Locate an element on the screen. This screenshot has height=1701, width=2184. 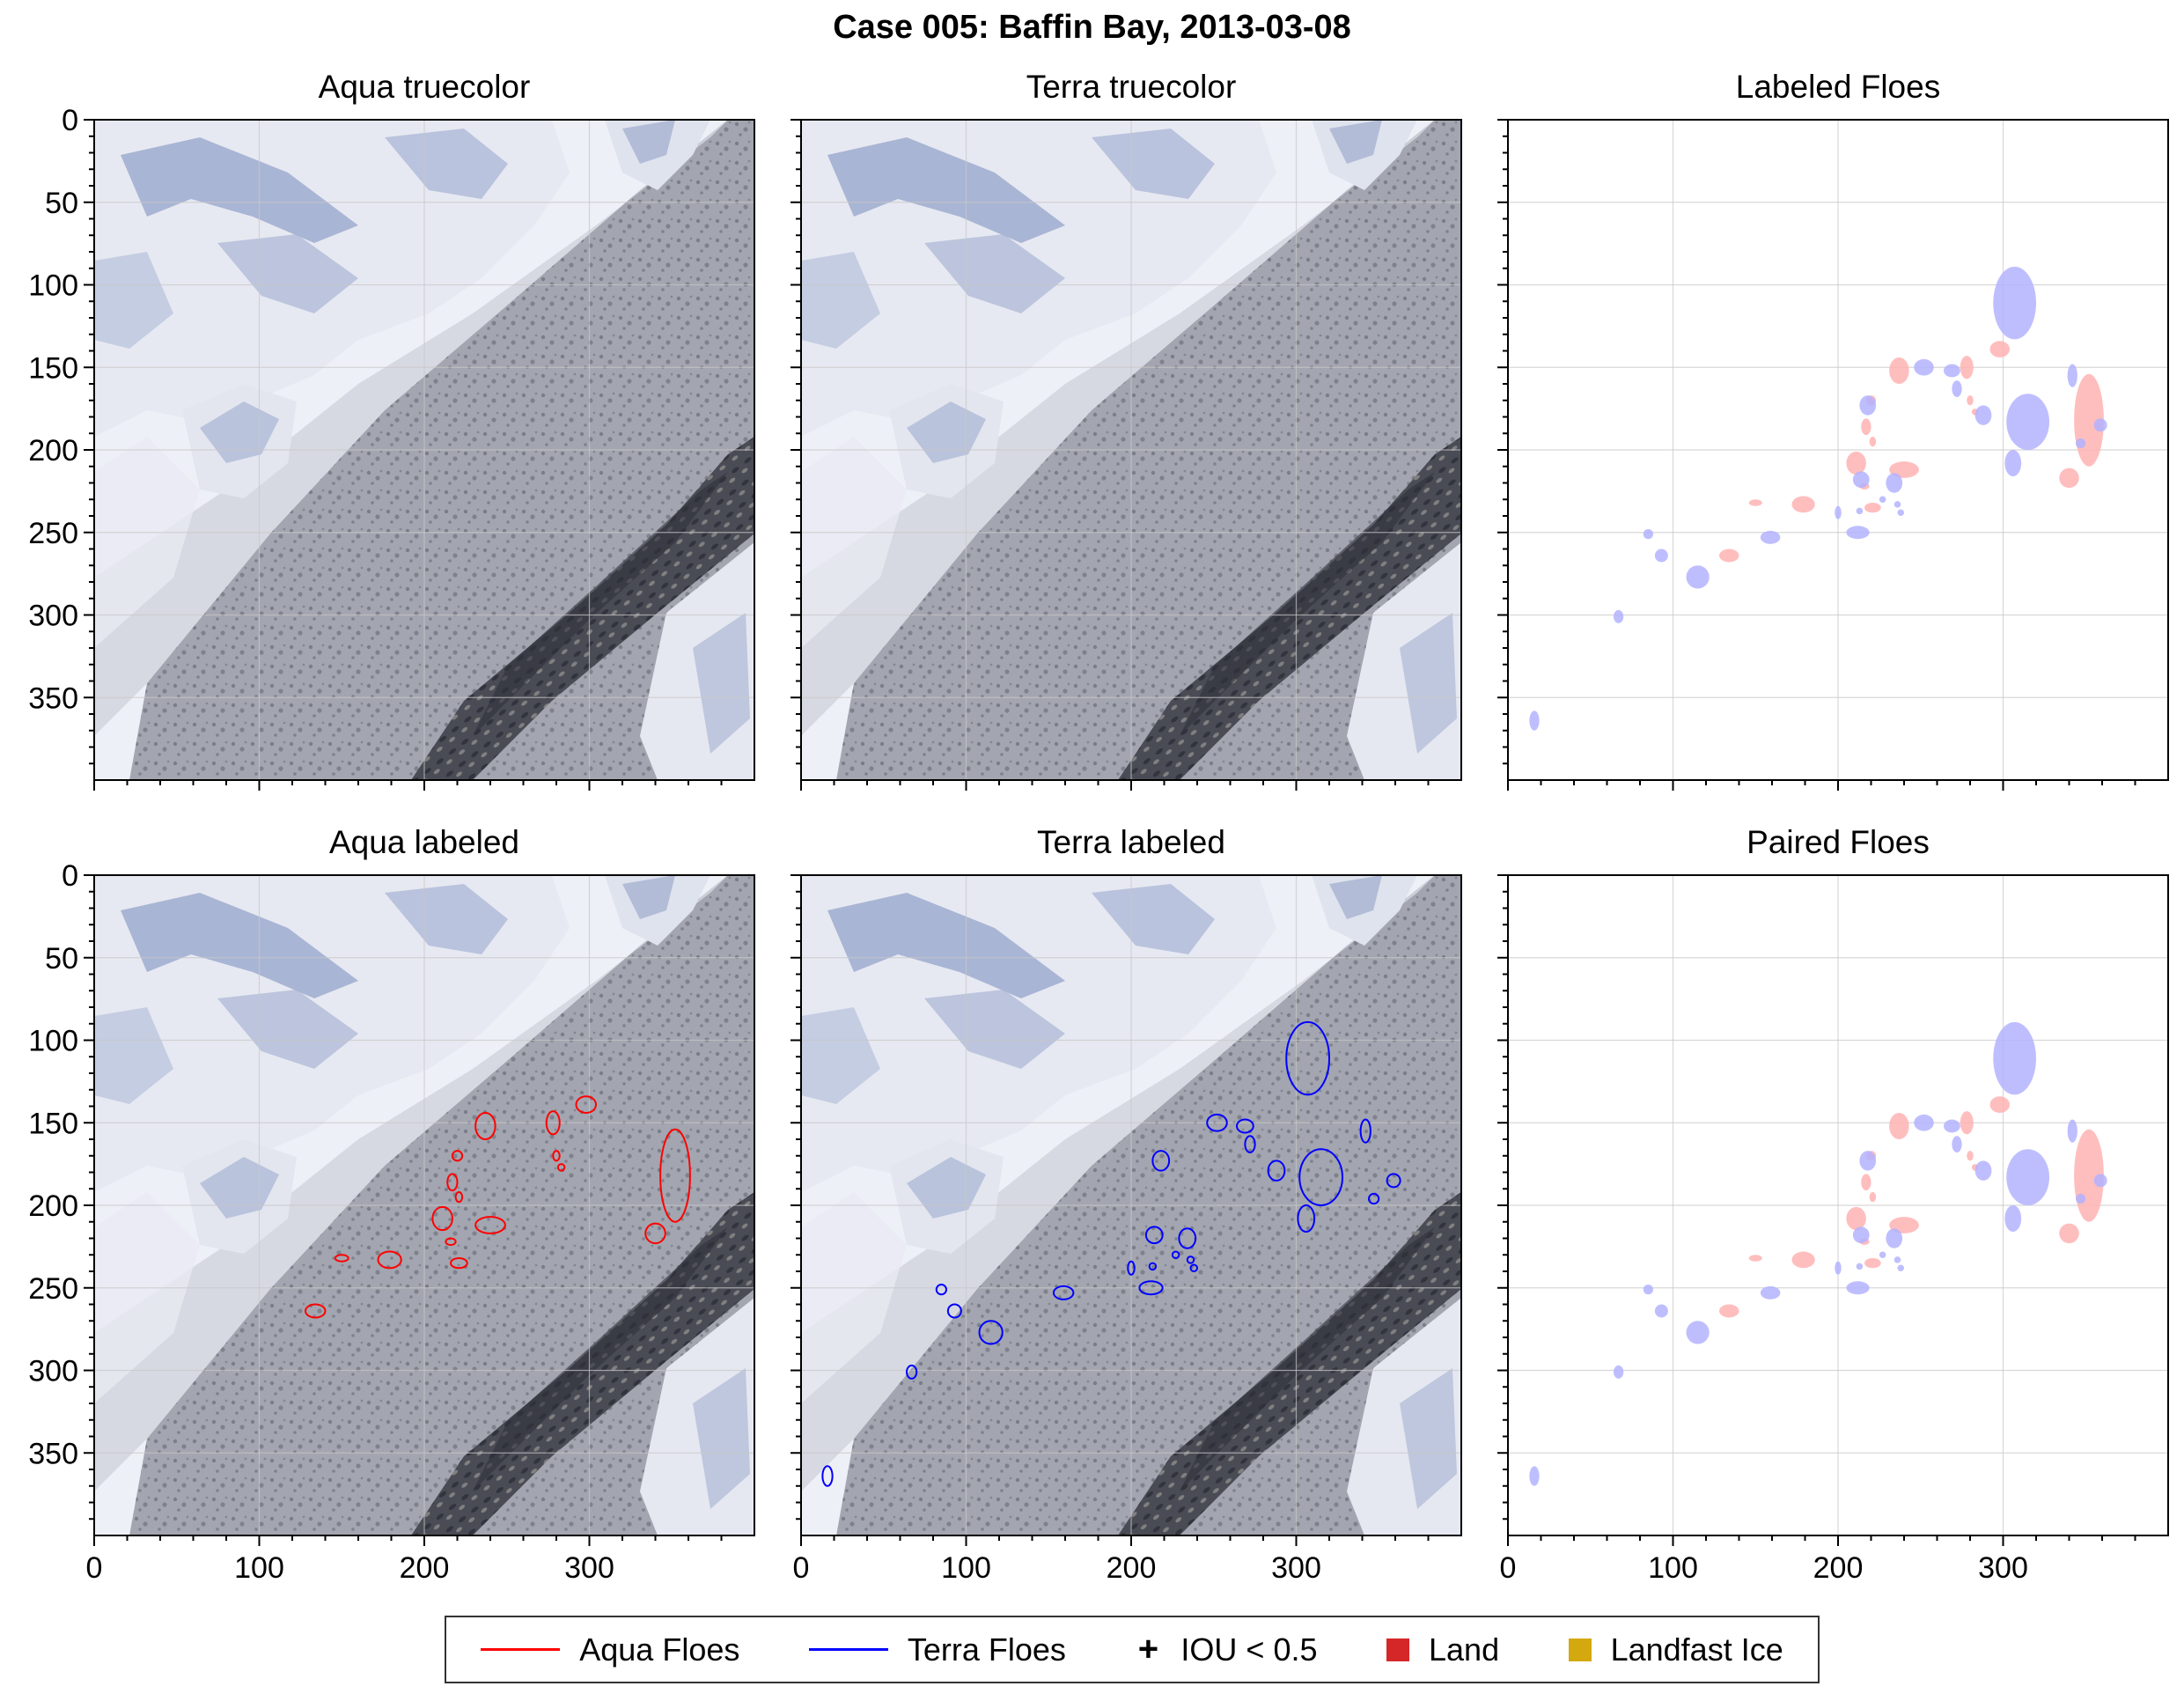
panel-title-labeled-floes: Labeled Floes is located at coordinates (1838, 87).